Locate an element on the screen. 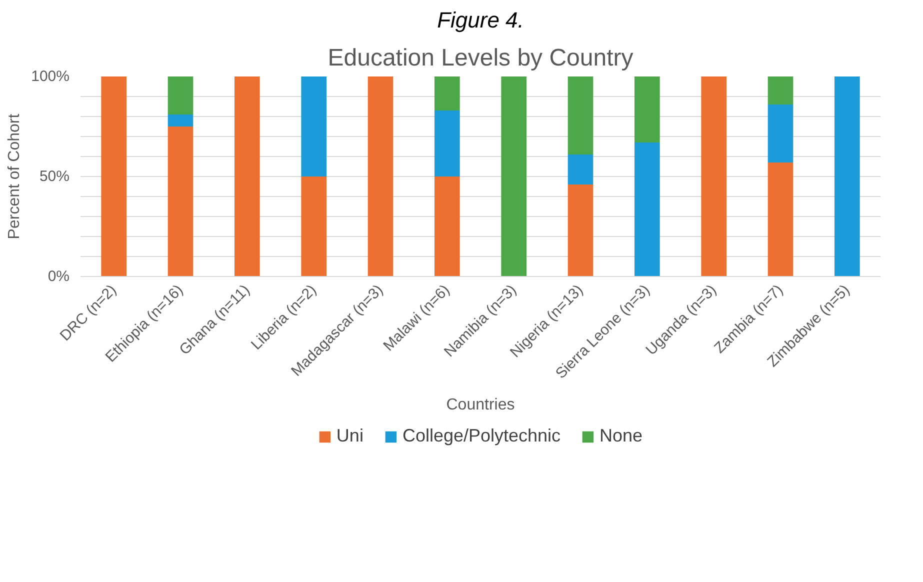 This screenshot has width=923, height=582. y-tick-label: 100% is located at coordinates (50, 76).